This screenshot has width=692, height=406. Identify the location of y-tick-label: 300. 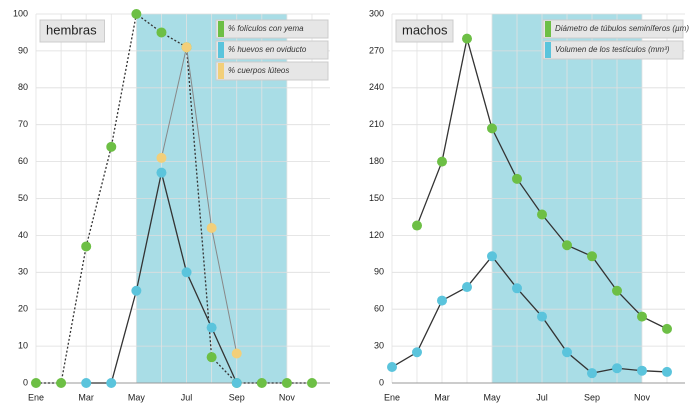
(376, 13).